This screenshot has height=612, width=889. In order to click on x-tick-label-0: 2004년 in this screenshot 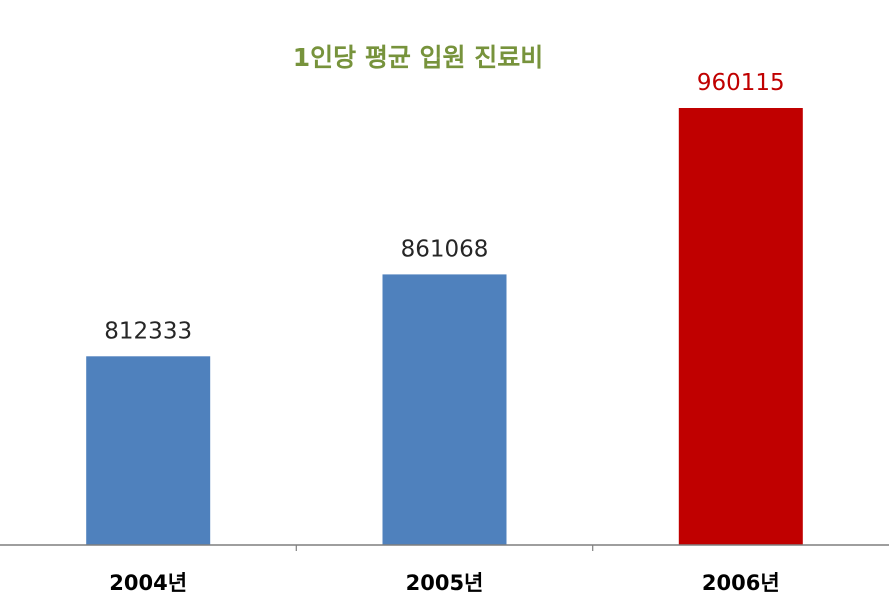, I will do `click(148, 583)`.